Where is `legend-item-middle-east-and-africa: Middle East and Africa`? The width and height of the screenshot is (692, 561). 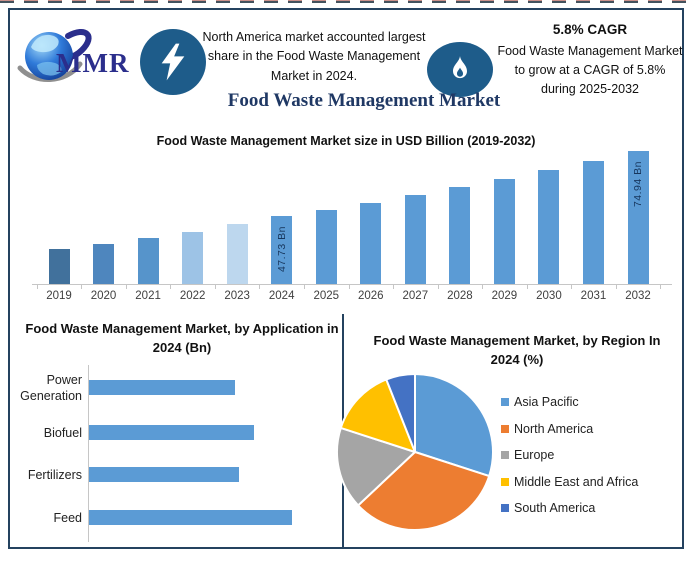
legend-item-middle-east-and-africa: Middle East and Africa is located at coordinates (569, 482).